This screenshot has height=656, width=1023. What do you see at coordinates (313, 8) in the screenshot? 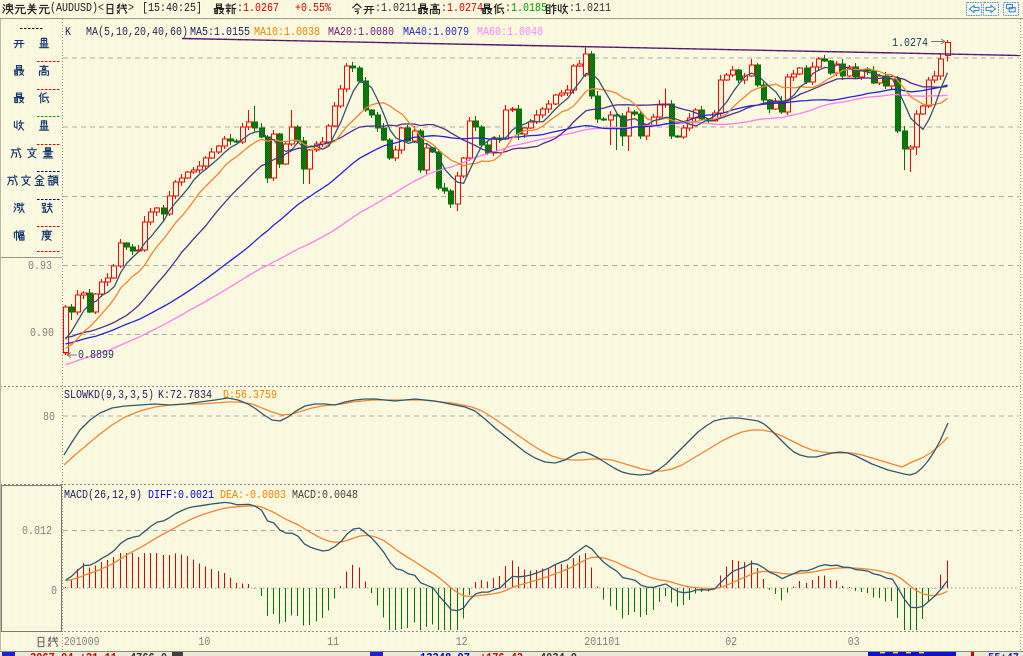
I see `svg-text: +0.55%` at bounding box center [313, 8].